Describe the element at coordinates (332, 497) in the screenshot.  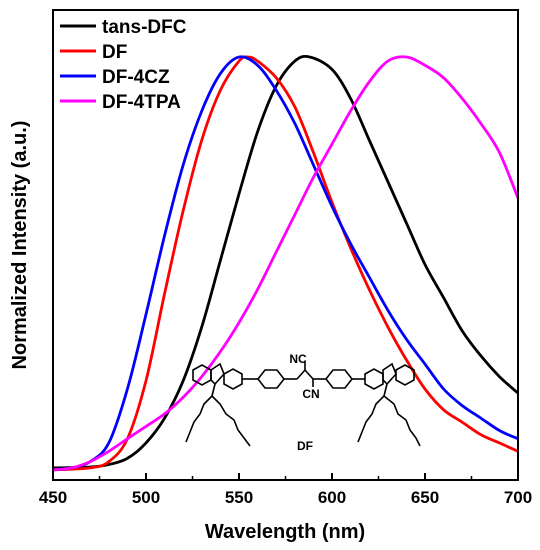
I see `x-tick-label: 600` at that location.